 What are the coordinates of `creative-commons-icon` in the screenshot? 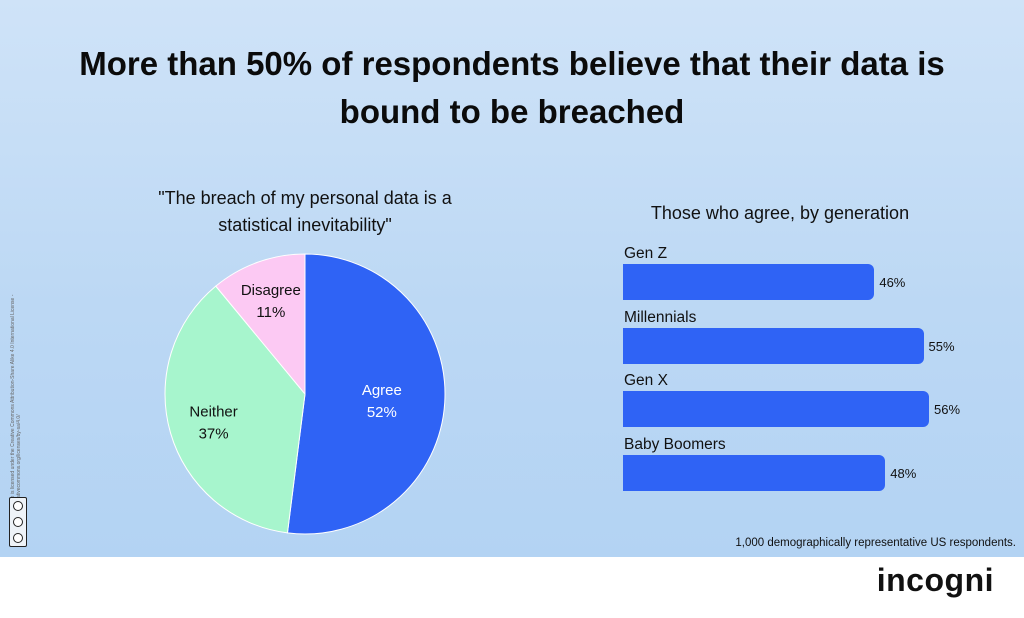 It's located at (18, 522).